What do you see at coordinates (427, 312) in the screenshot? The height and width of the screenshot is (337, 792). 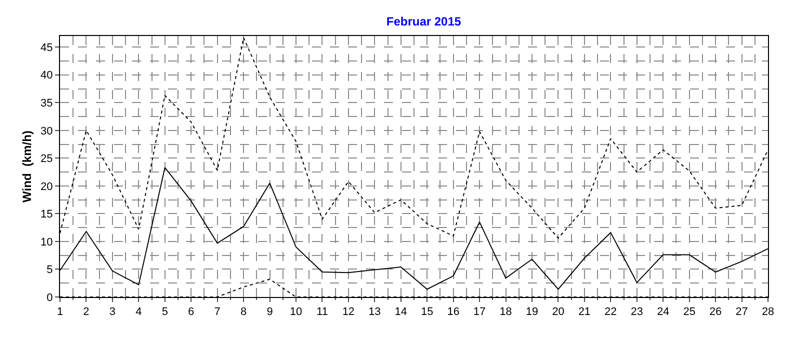 I see `x-tick-label: 15` at bounding box center [427, 312].